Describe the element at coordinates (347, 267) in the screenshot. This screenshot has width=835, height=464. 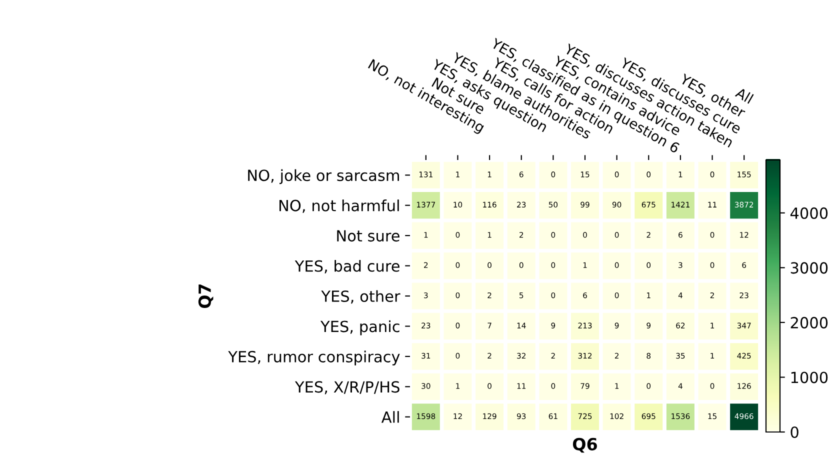
I see `y-tick-label: YES, bad cure` at that location.